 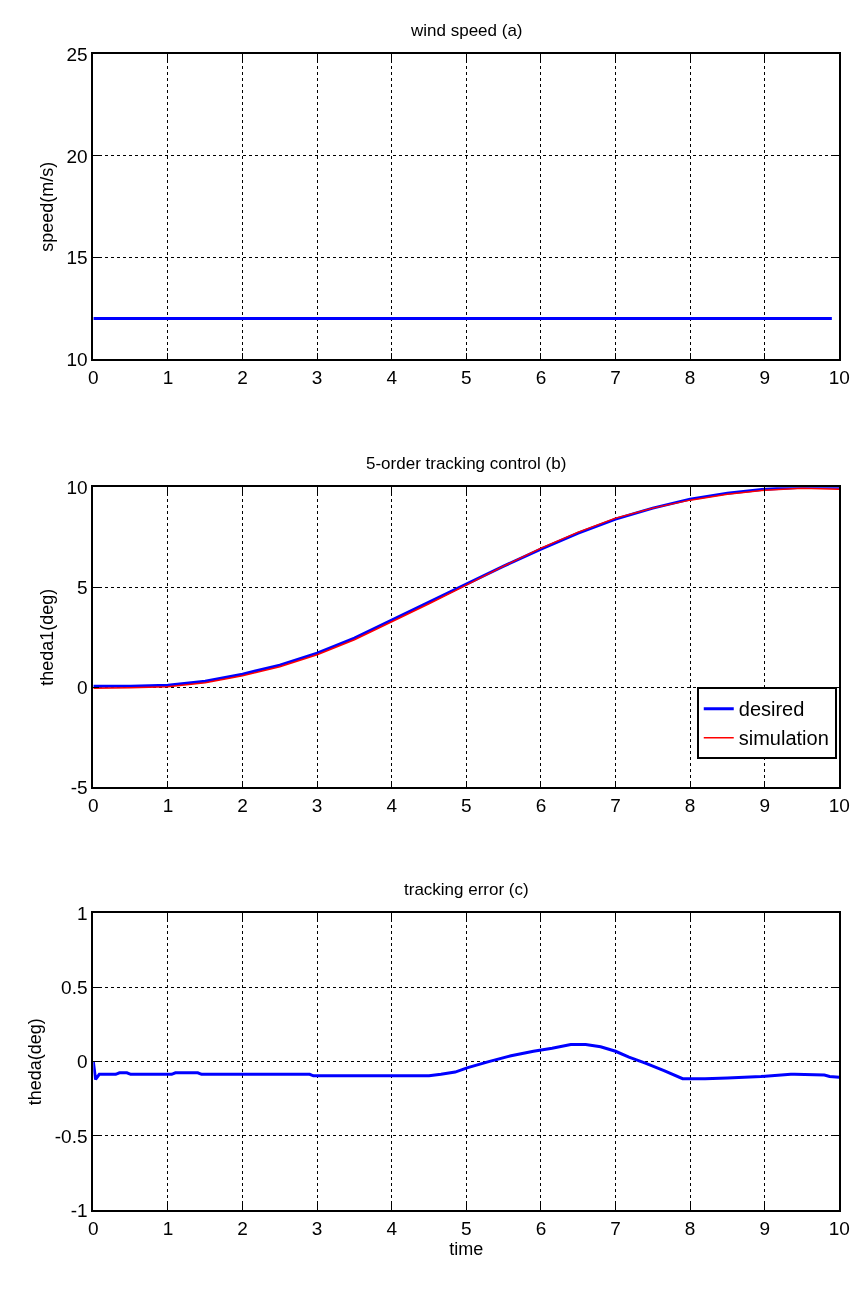 What do you see at coordinates (74, 988) in the screenshot?
I see `y-tick-label: 0.5` at bounding box center [74, 988].